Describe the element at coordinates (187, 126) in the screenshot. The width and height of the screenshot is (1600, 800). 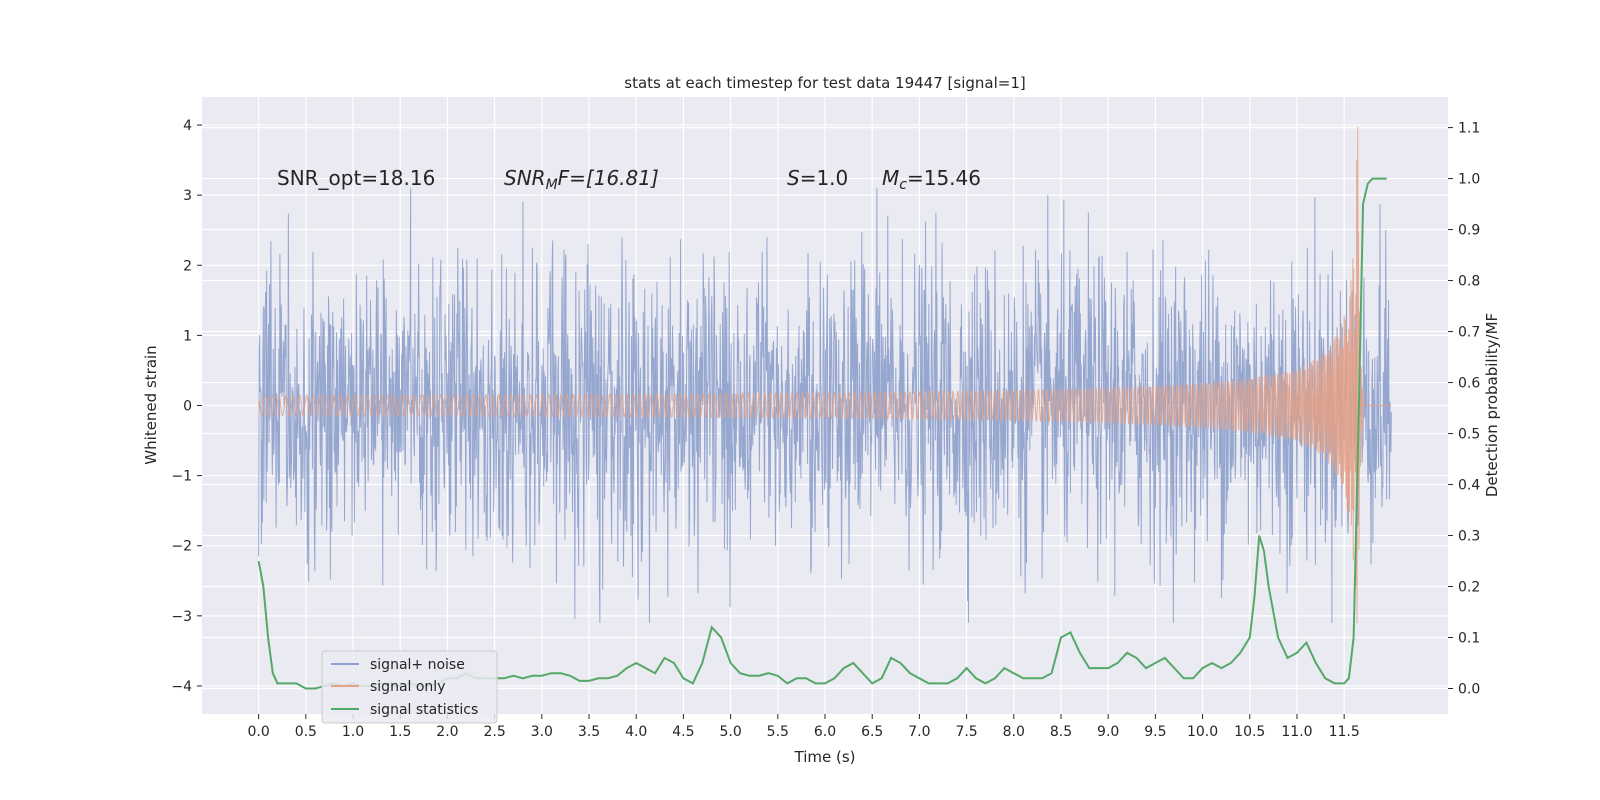
I see `y-tick-label: 4` at that location.